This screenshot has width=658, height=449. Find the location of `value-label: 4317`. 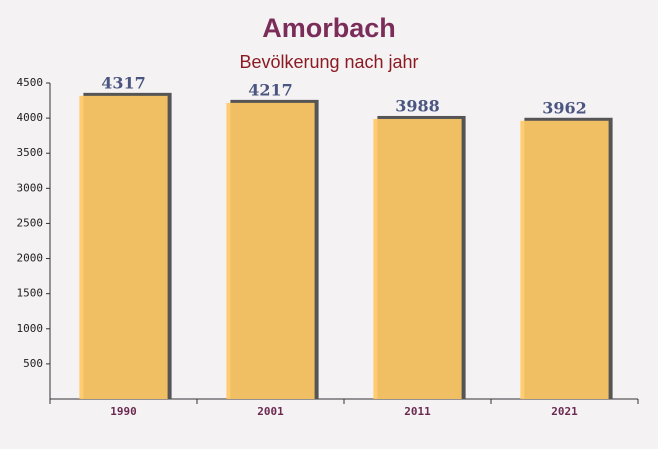

value-label: 4317 is located at coordinates (123, 82).